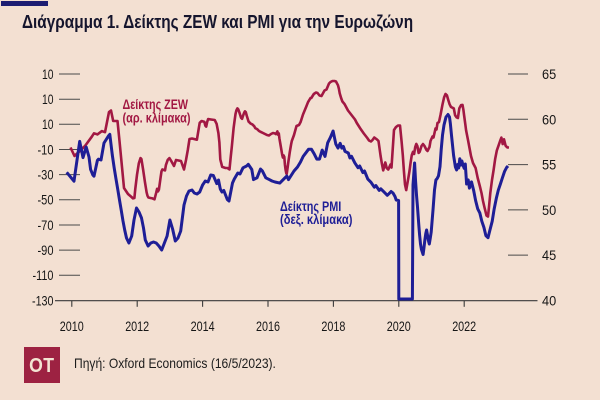  What do you see at coordinates (310, 206) in the screenshot?
I see `svg-text: Δείκτης PMI` at bounding box center [310, 206].